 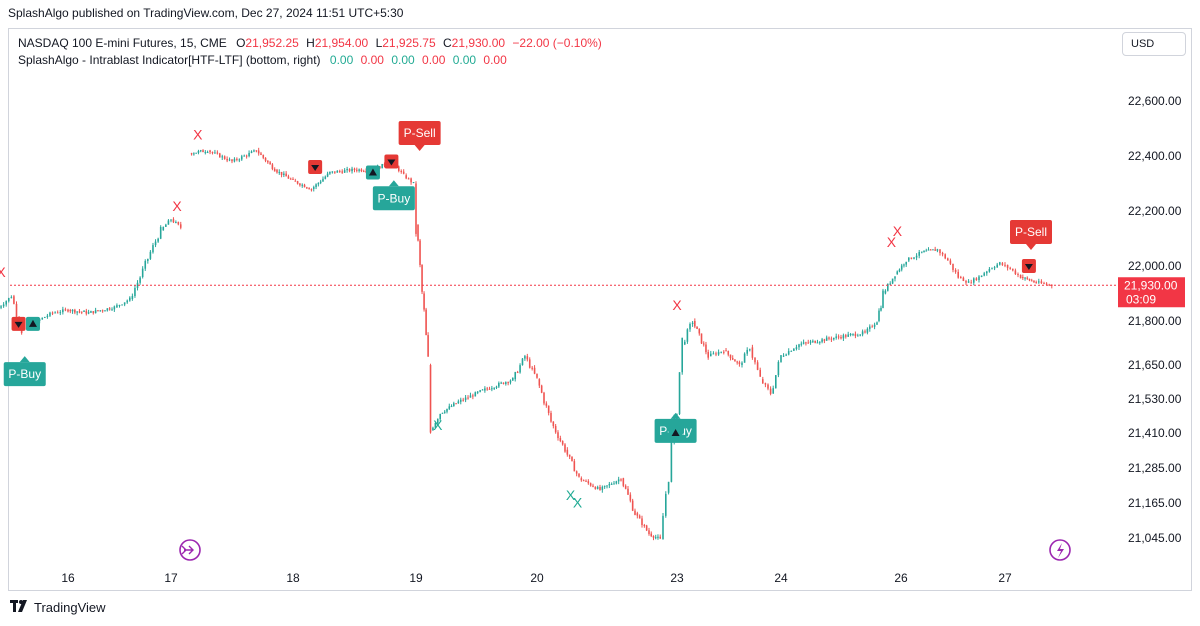 What do you see at coordinates (391, 161) in the screenshot?
I see `sell-arrow-icon` at bounding box center [391, 161].